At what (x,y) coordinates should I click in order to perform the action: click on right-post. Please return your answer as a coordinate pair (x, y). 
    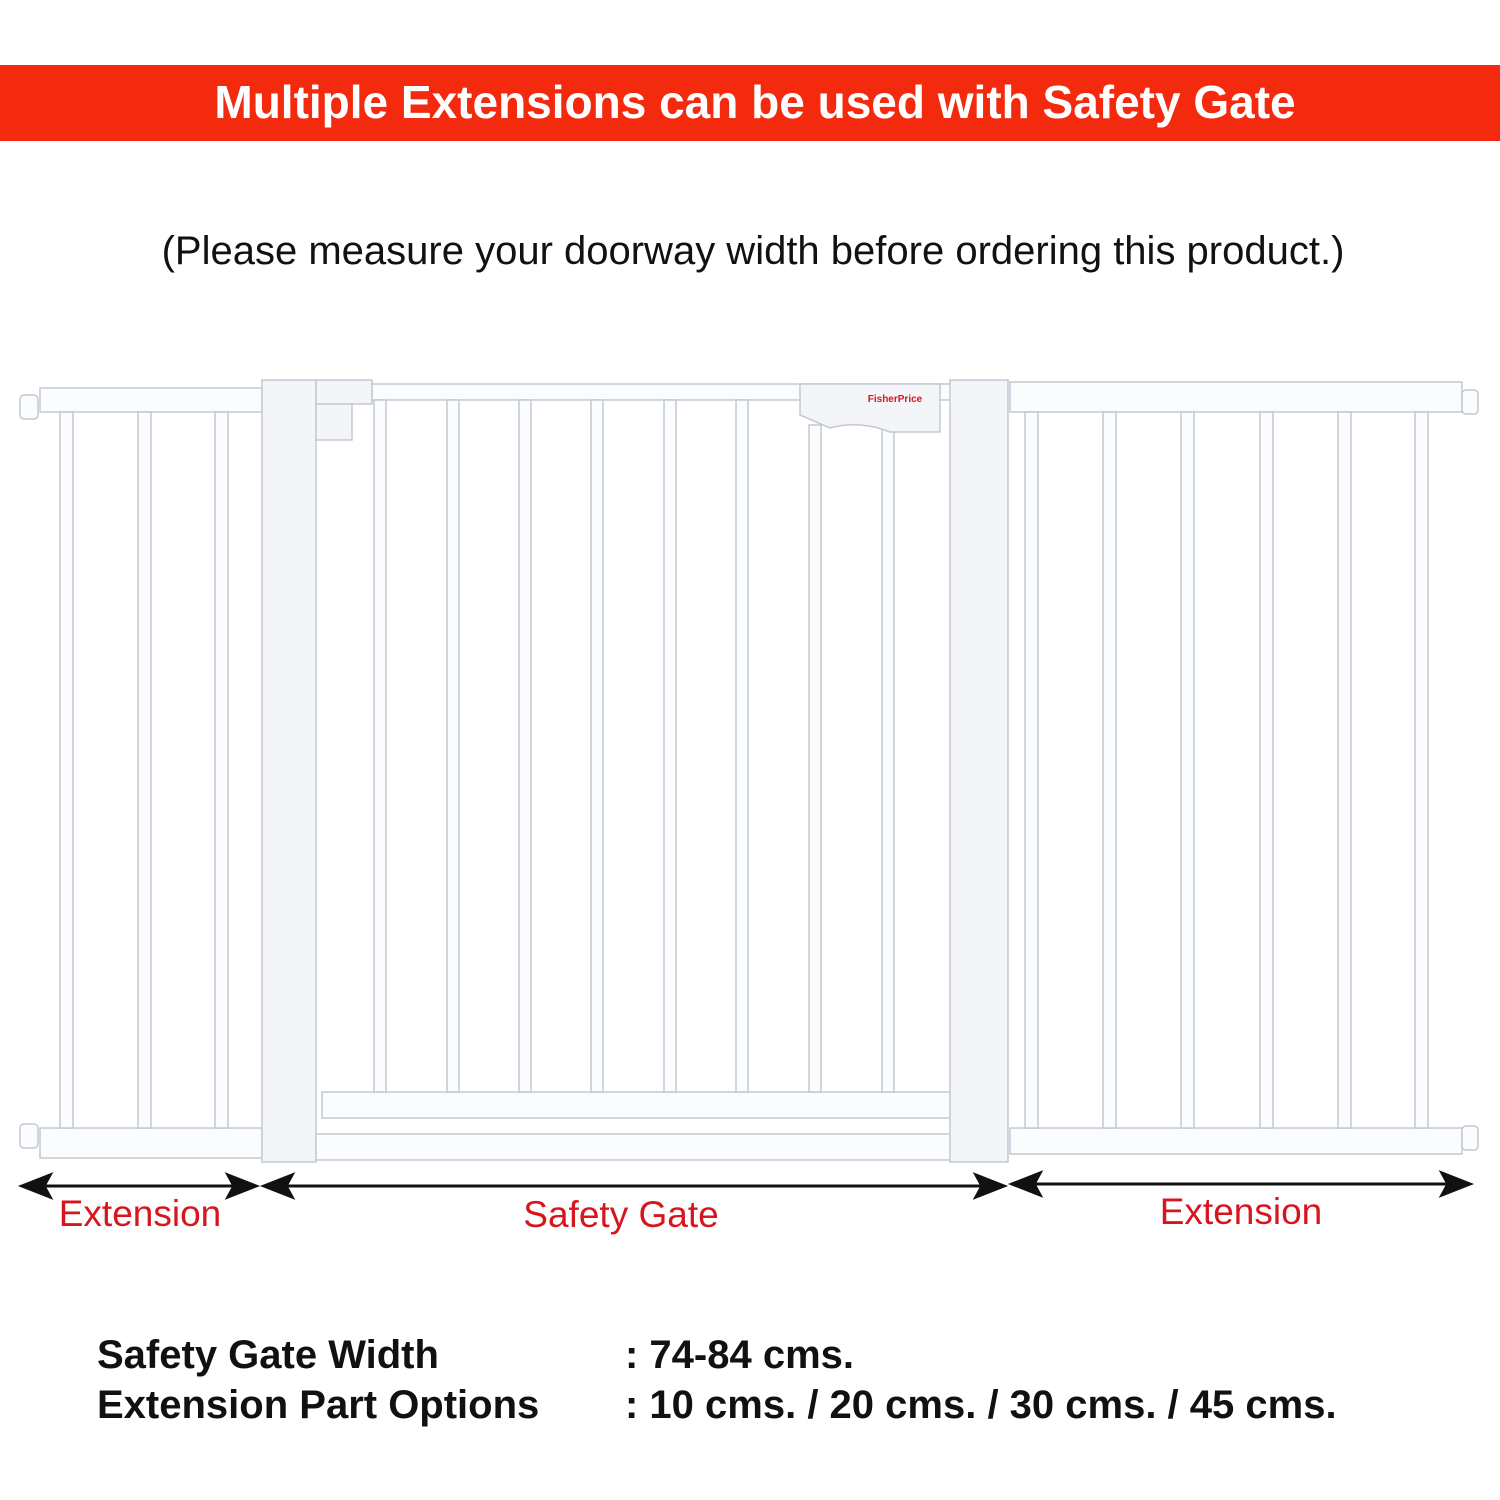
    Looking at the image, I should click on (979, 771).